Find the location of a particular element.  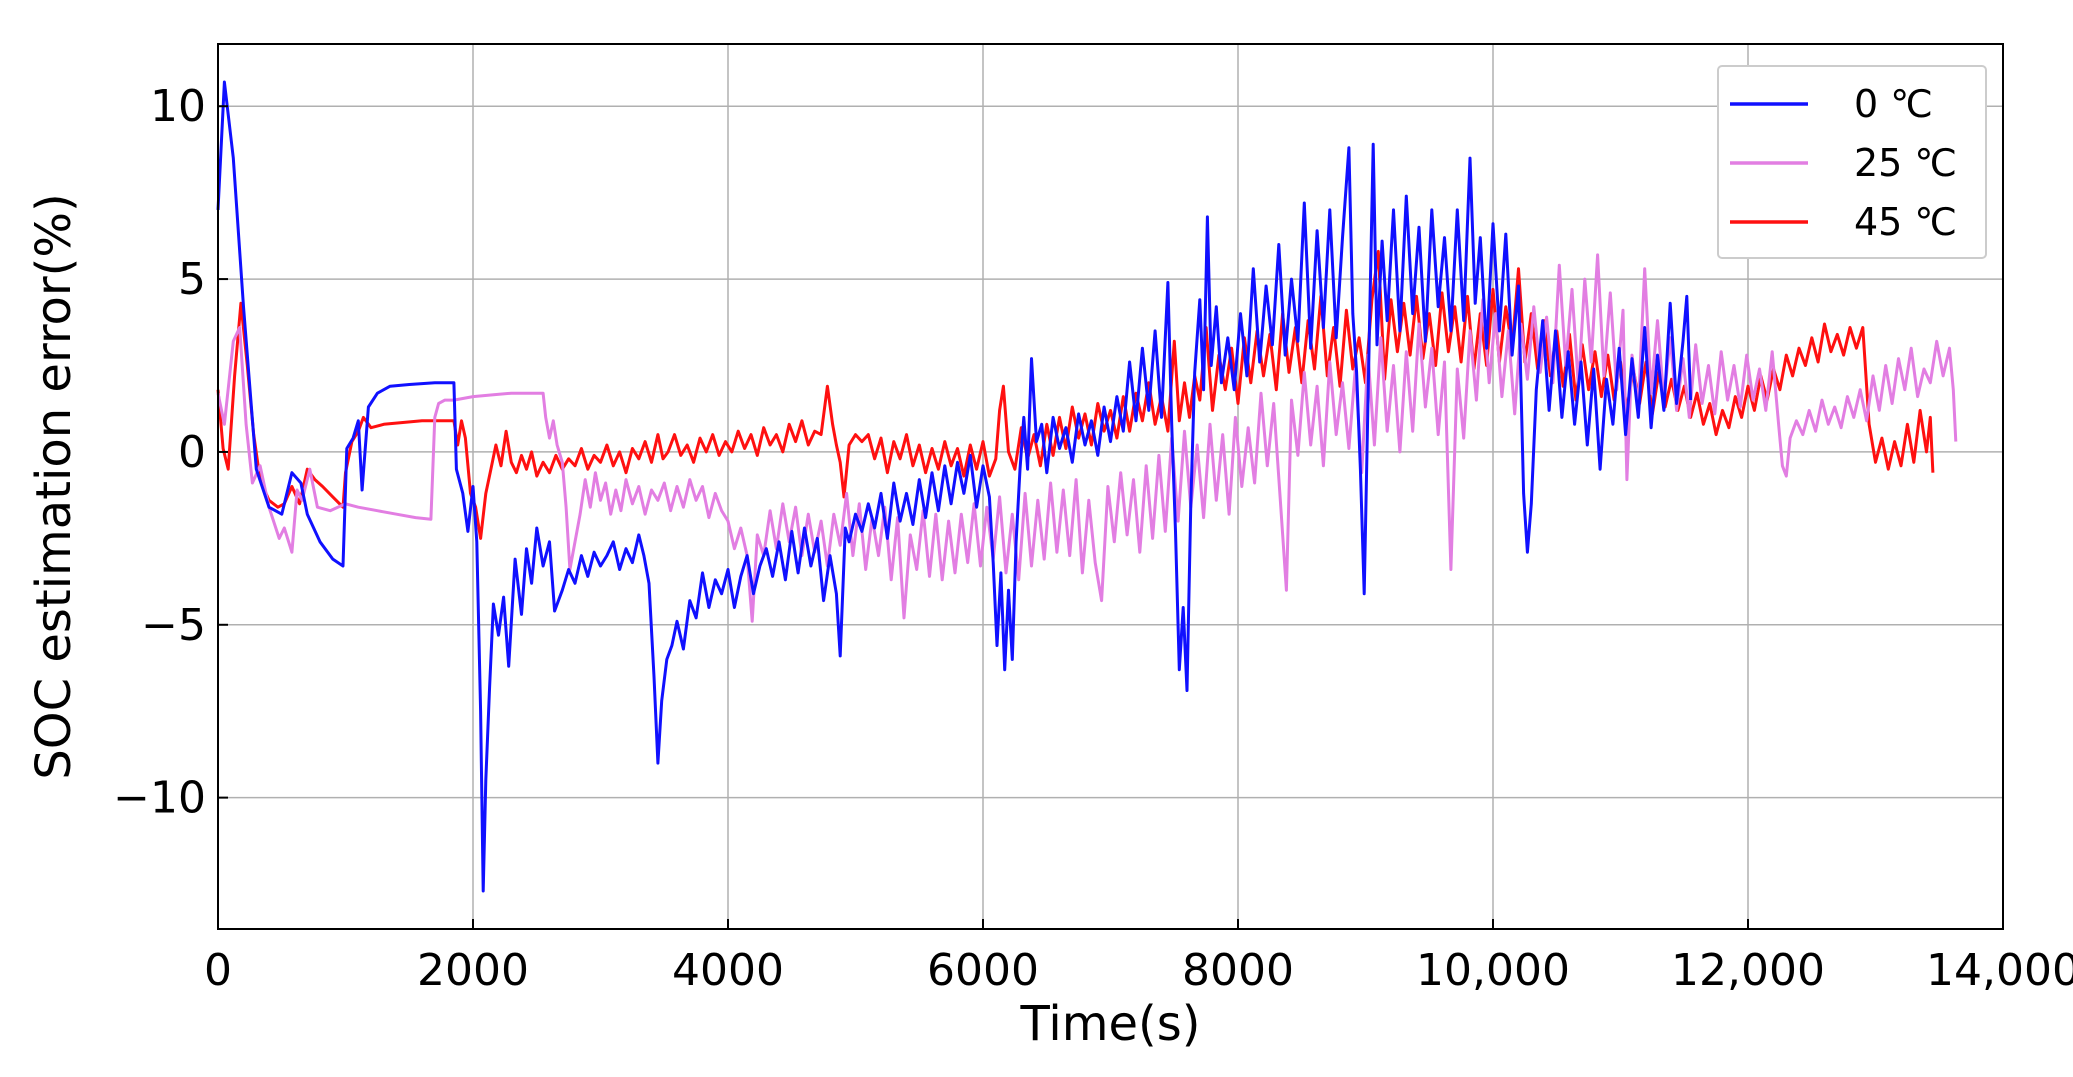

y-tick-label: −10 is located at coordinates (159, 798).